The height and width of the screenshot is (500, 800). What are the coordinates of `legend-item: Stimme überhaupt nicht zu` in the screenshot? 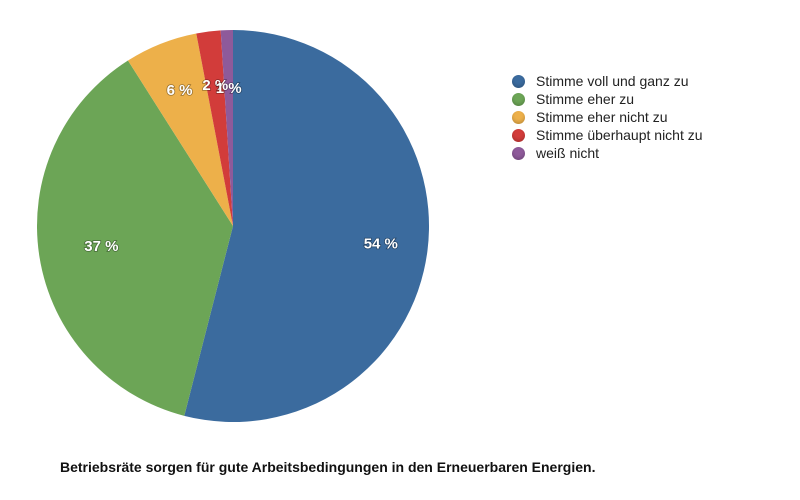 It's located at (647, 135).